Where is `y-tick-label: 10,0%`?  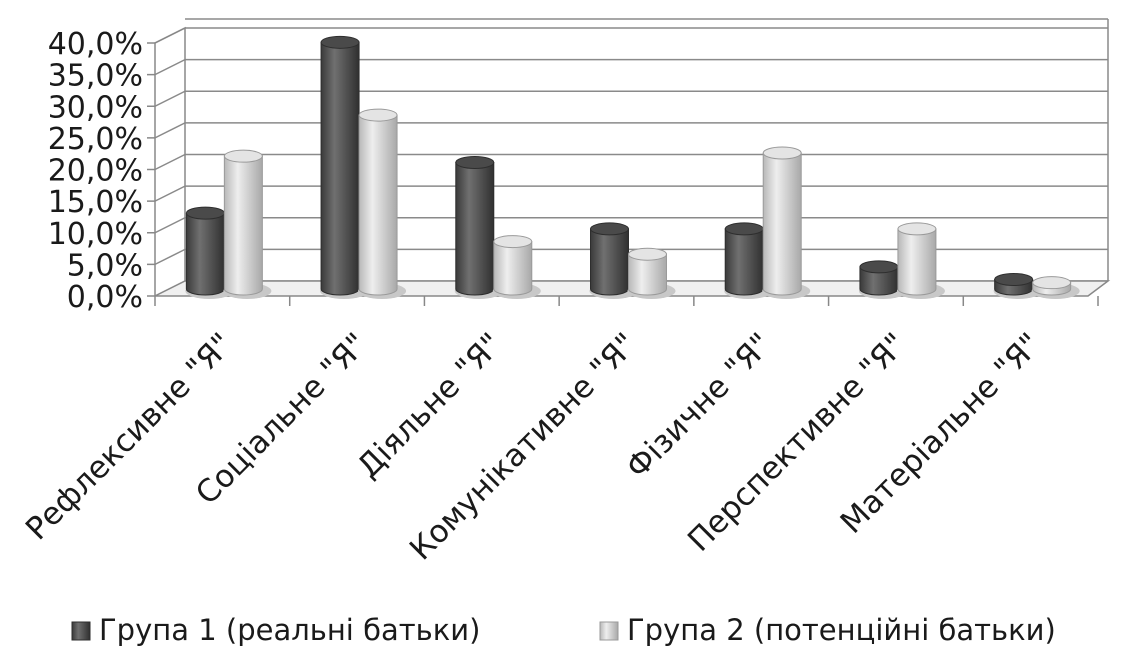
y-tick-label: 10,0% is located at coordinates (95, 234).